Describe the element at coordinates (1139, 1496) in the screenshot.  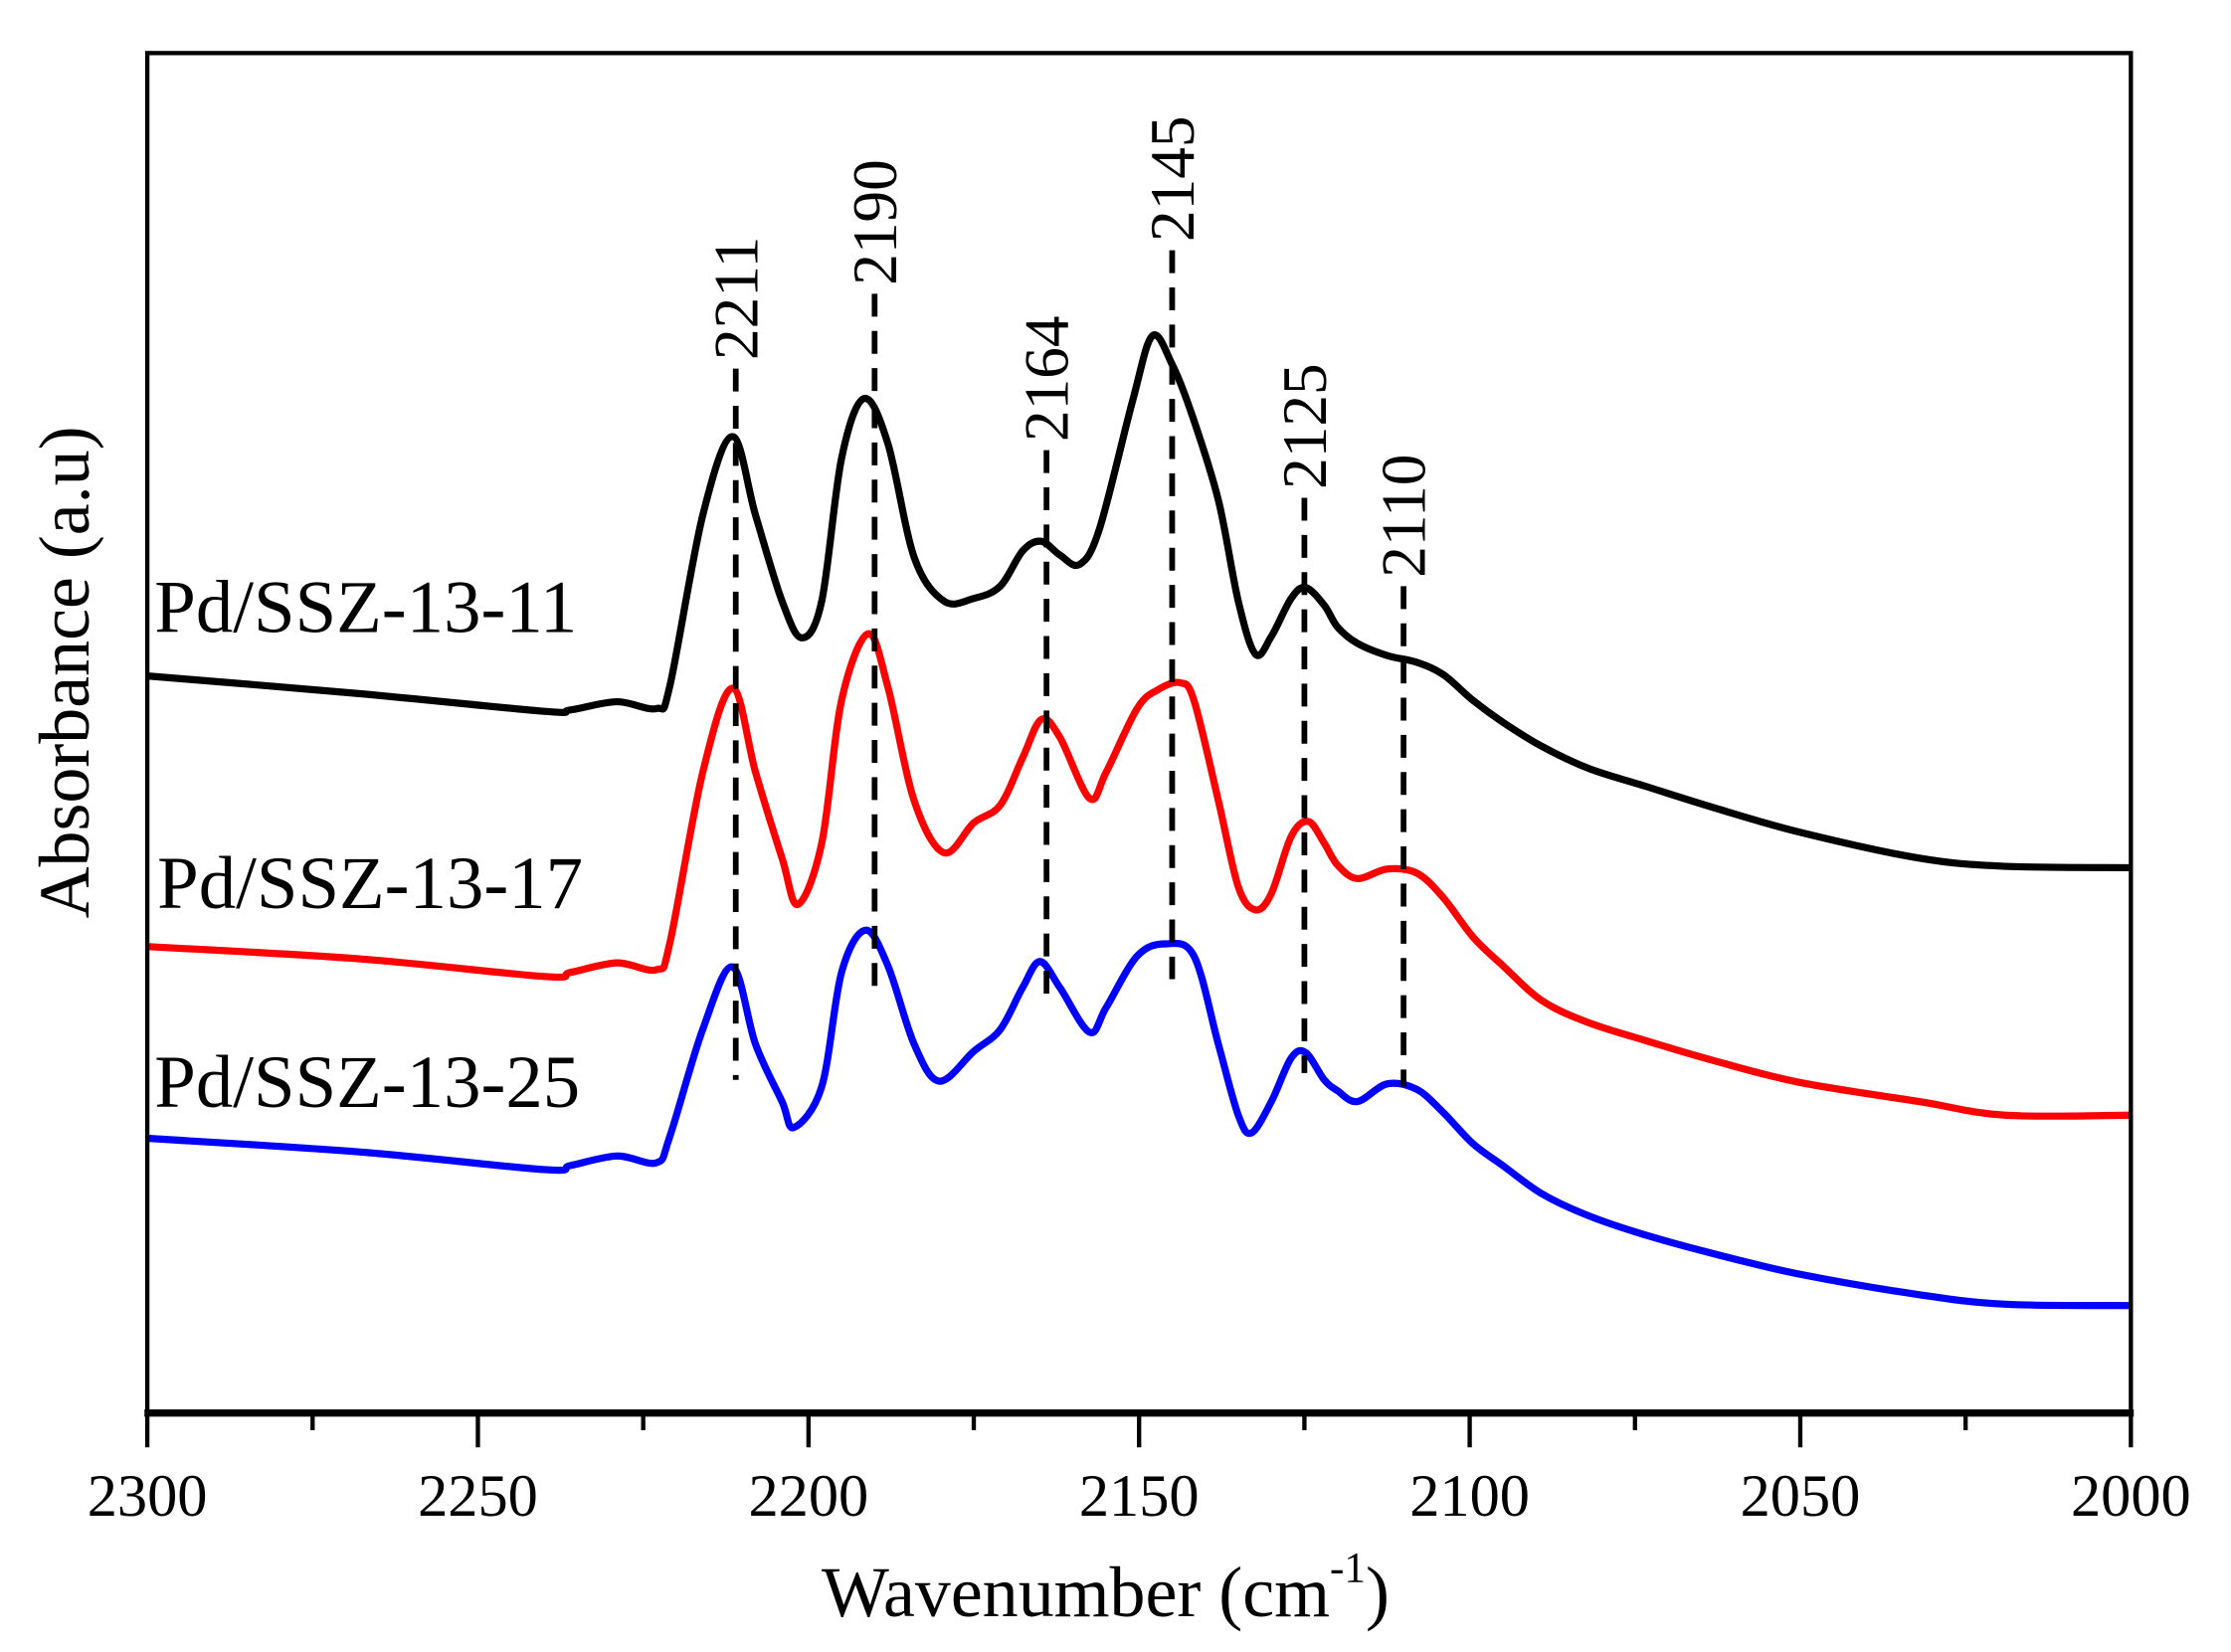
I see `x-tick-label-2150: 2150` at that location.